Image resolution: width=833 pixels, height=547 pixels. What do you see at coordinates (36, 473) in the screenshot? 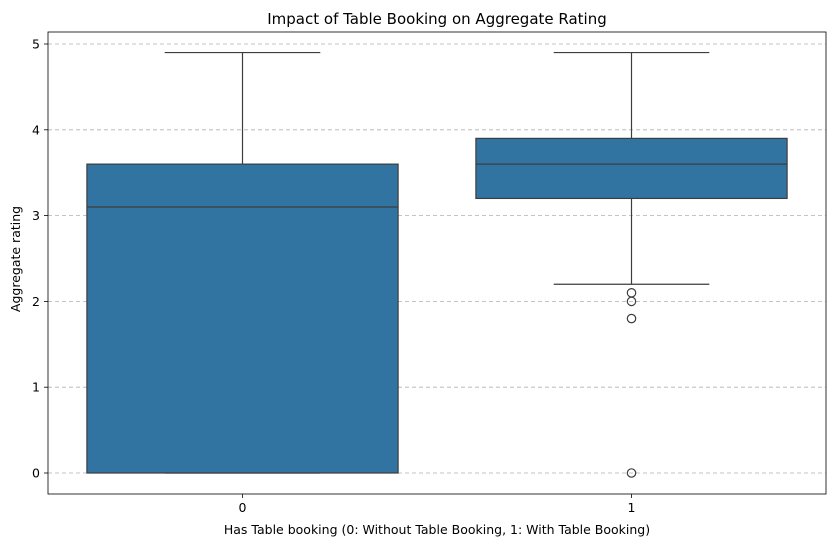
I see `y-tick-label: 0` at bounding box center [36, 473].